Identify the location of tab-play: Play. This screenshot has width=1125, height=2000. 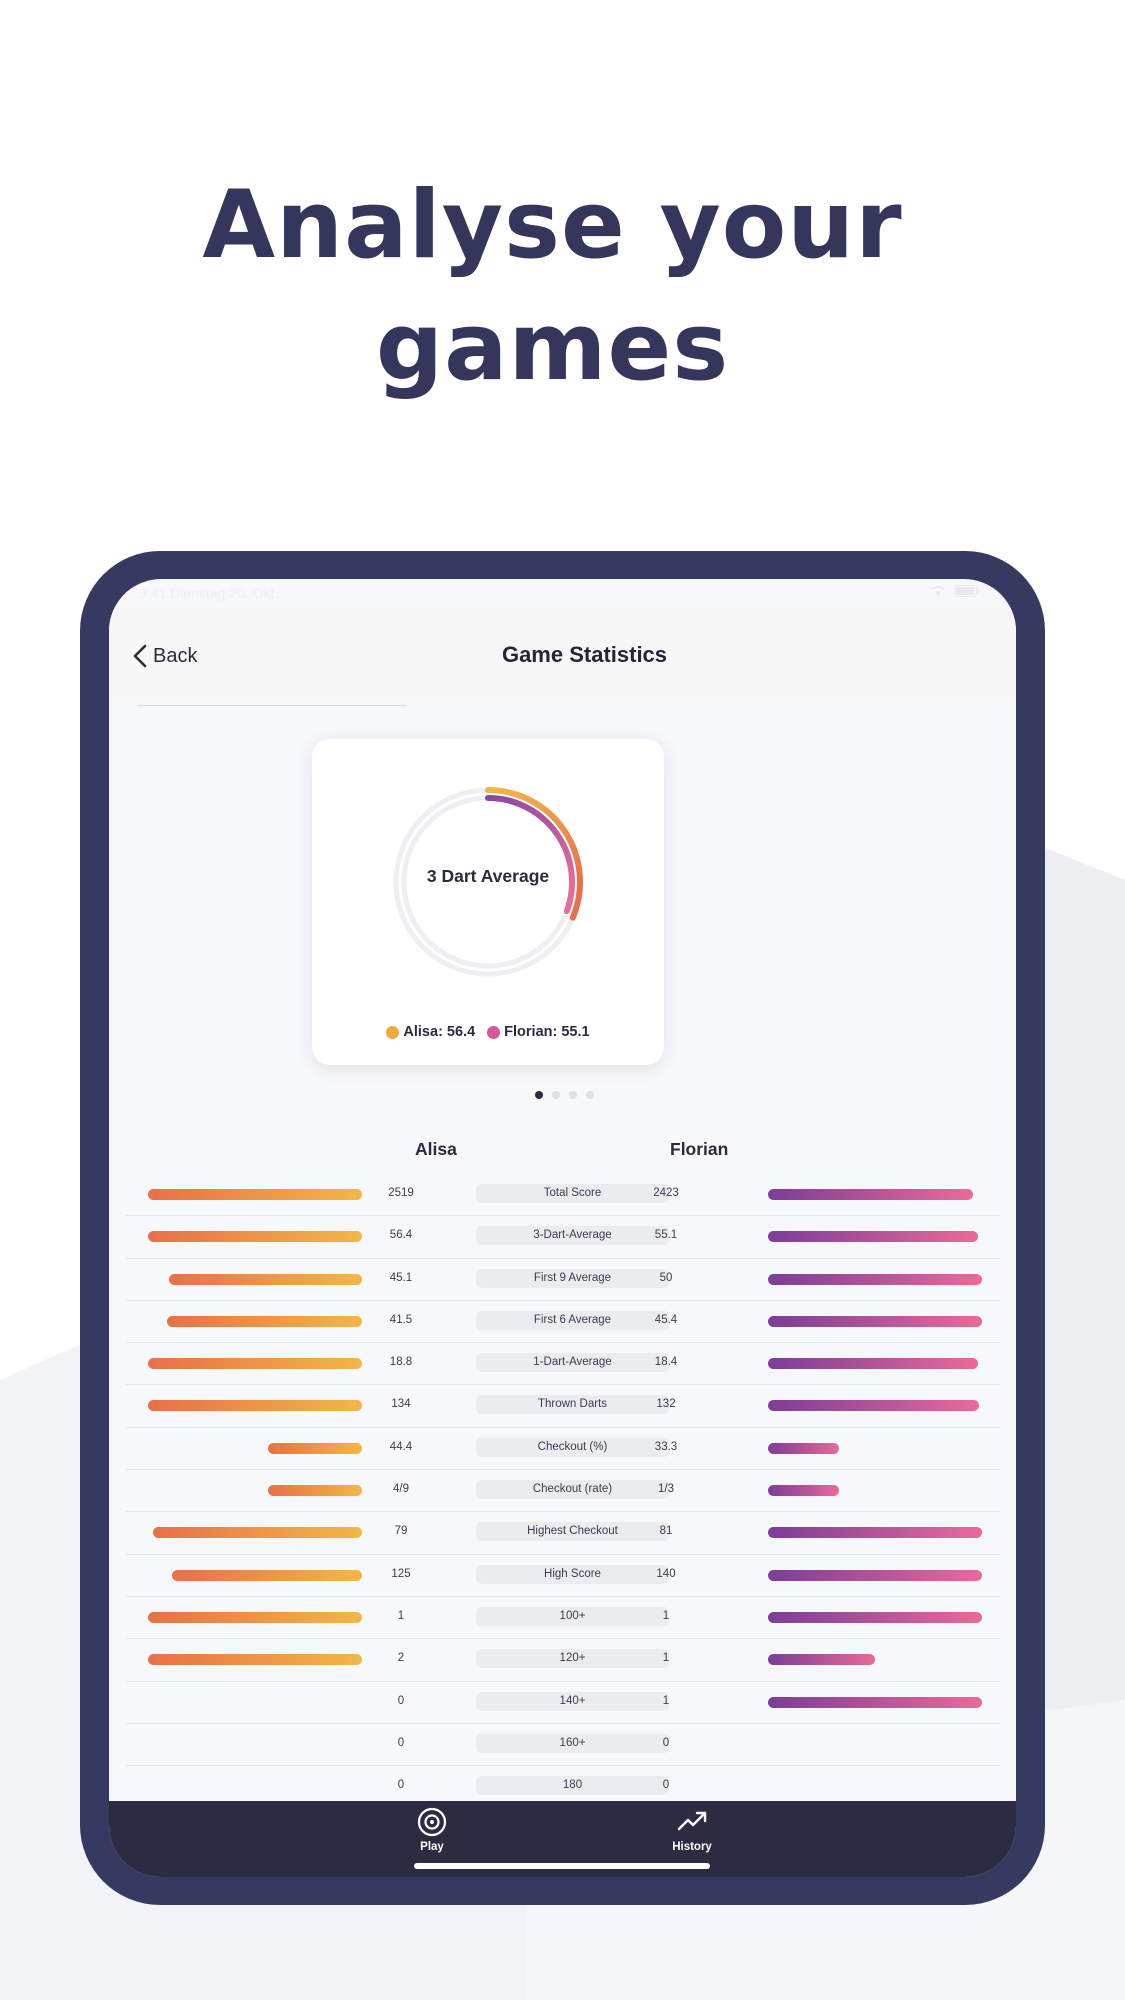
(432, 1830).